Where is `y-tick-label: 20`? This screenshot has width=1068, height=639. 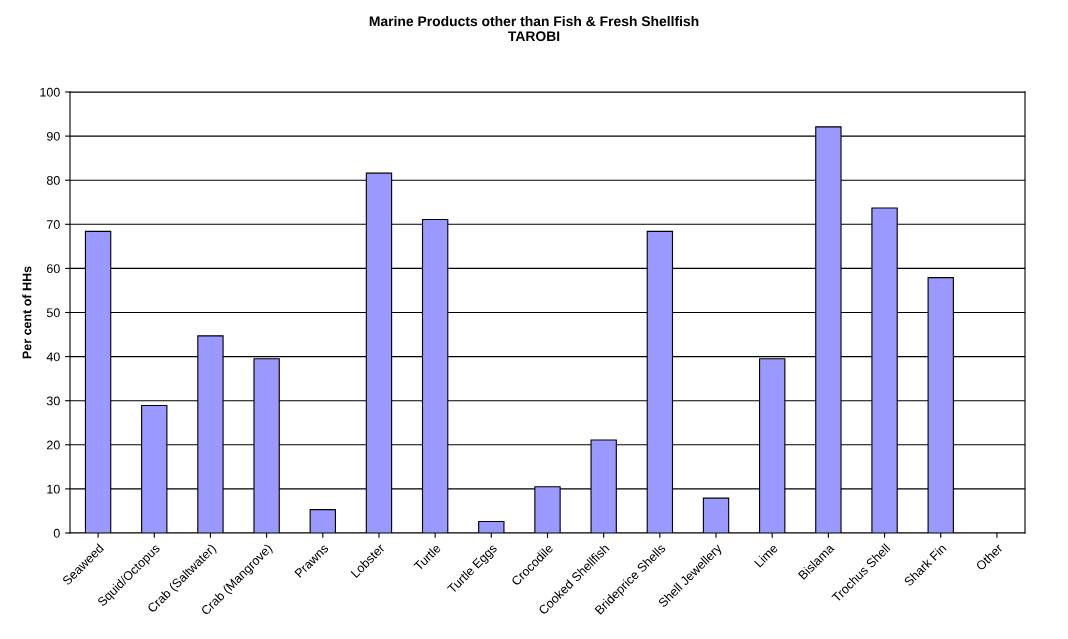 y-tick-label: 20 is located at coordinates (53, 445).